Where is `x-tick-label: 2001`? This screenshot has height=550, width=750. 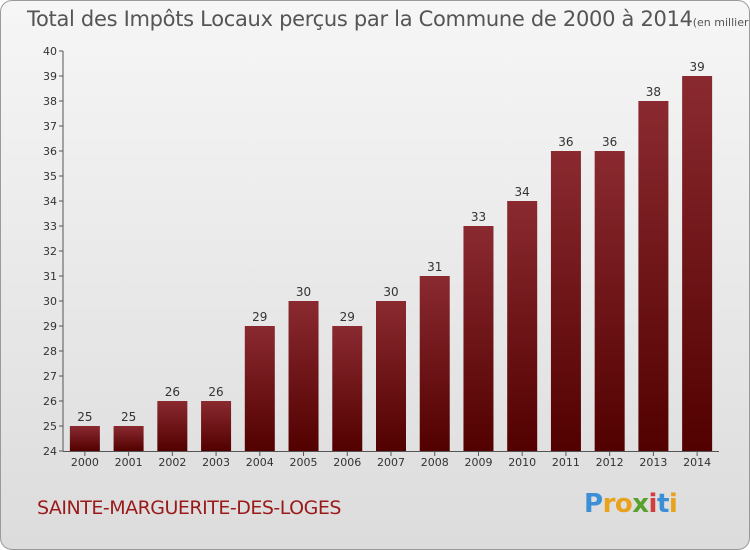 x-tick-label: 2001 is located at coordinates (129, 462).